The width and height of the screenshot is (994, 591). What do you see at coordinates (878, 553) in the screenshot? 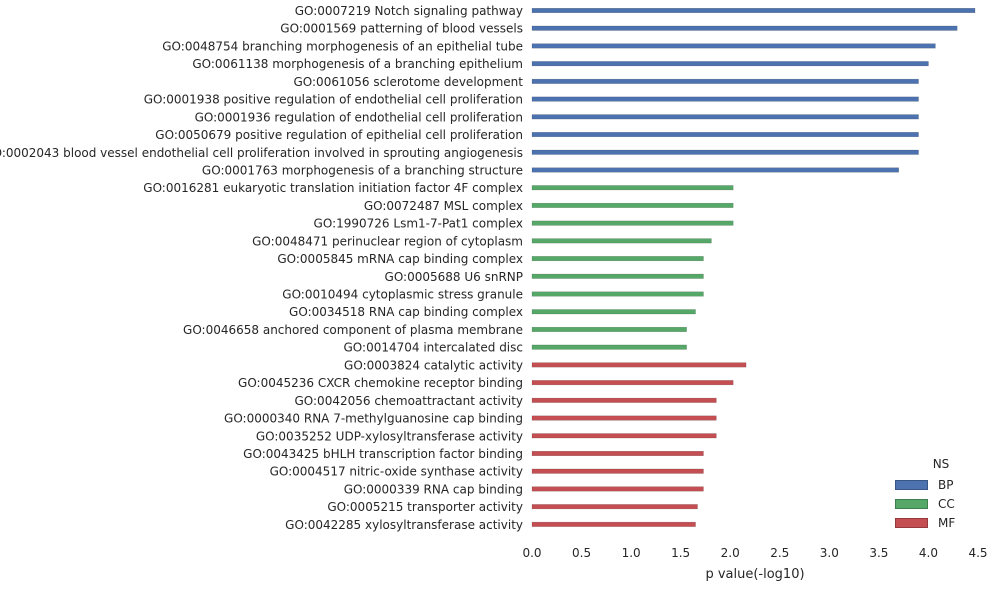
I see `x-tick-label: 3.5` at bounding box center [878, 553].